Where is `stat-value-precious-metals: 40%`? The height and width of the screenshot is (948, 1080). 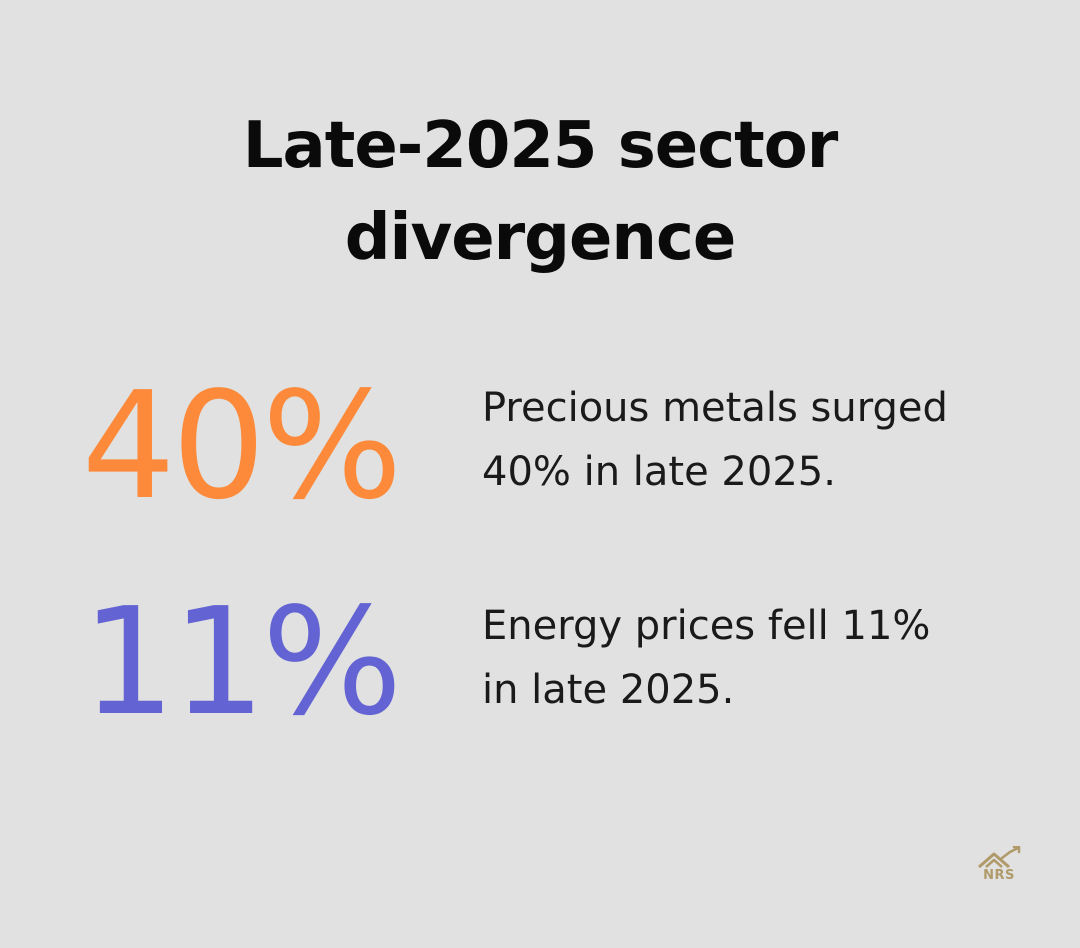
stat-value-precious-metals: 40% is located at coordinates (242, 446).